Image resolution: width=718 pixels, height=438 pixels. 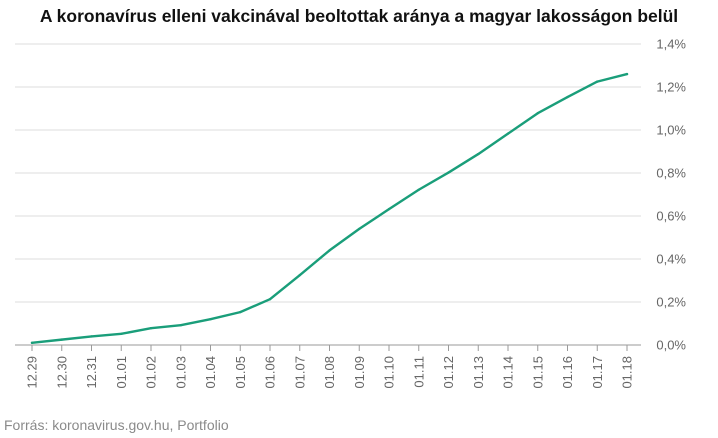 What do you see at coordinates (329, 372) in the screenshot?
I see `x-tick-label: 01.08` at bounding box center [329, 372].